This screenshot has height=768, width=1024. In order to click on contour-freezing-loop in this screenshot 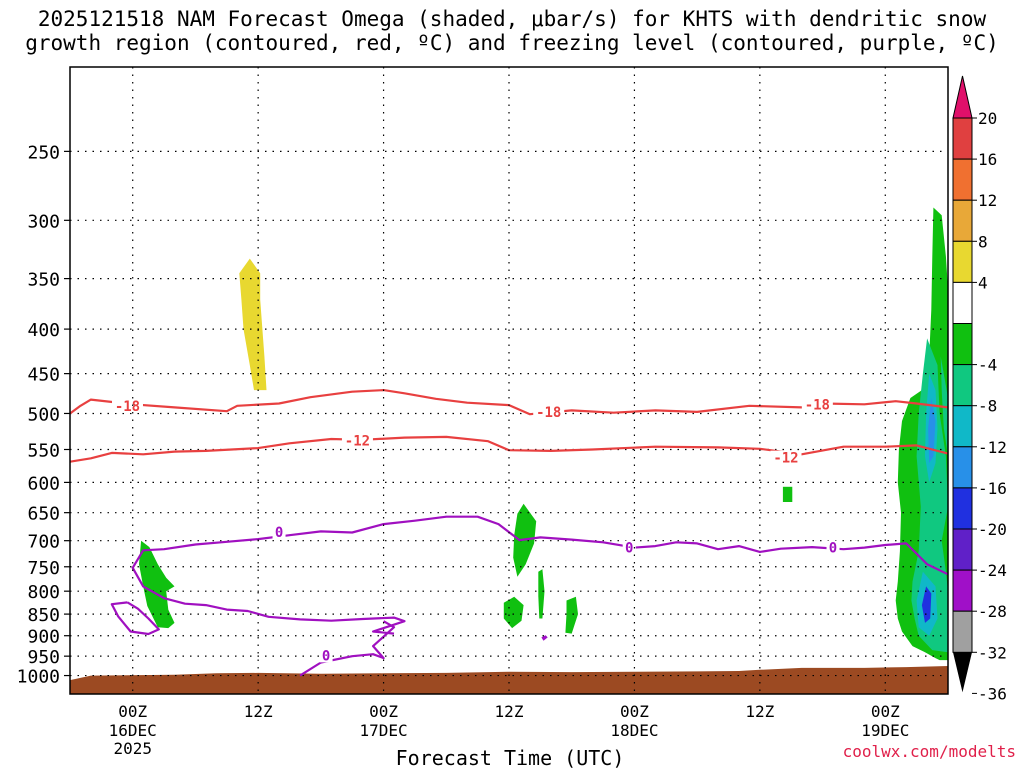, I will do `click(135, 618)`.